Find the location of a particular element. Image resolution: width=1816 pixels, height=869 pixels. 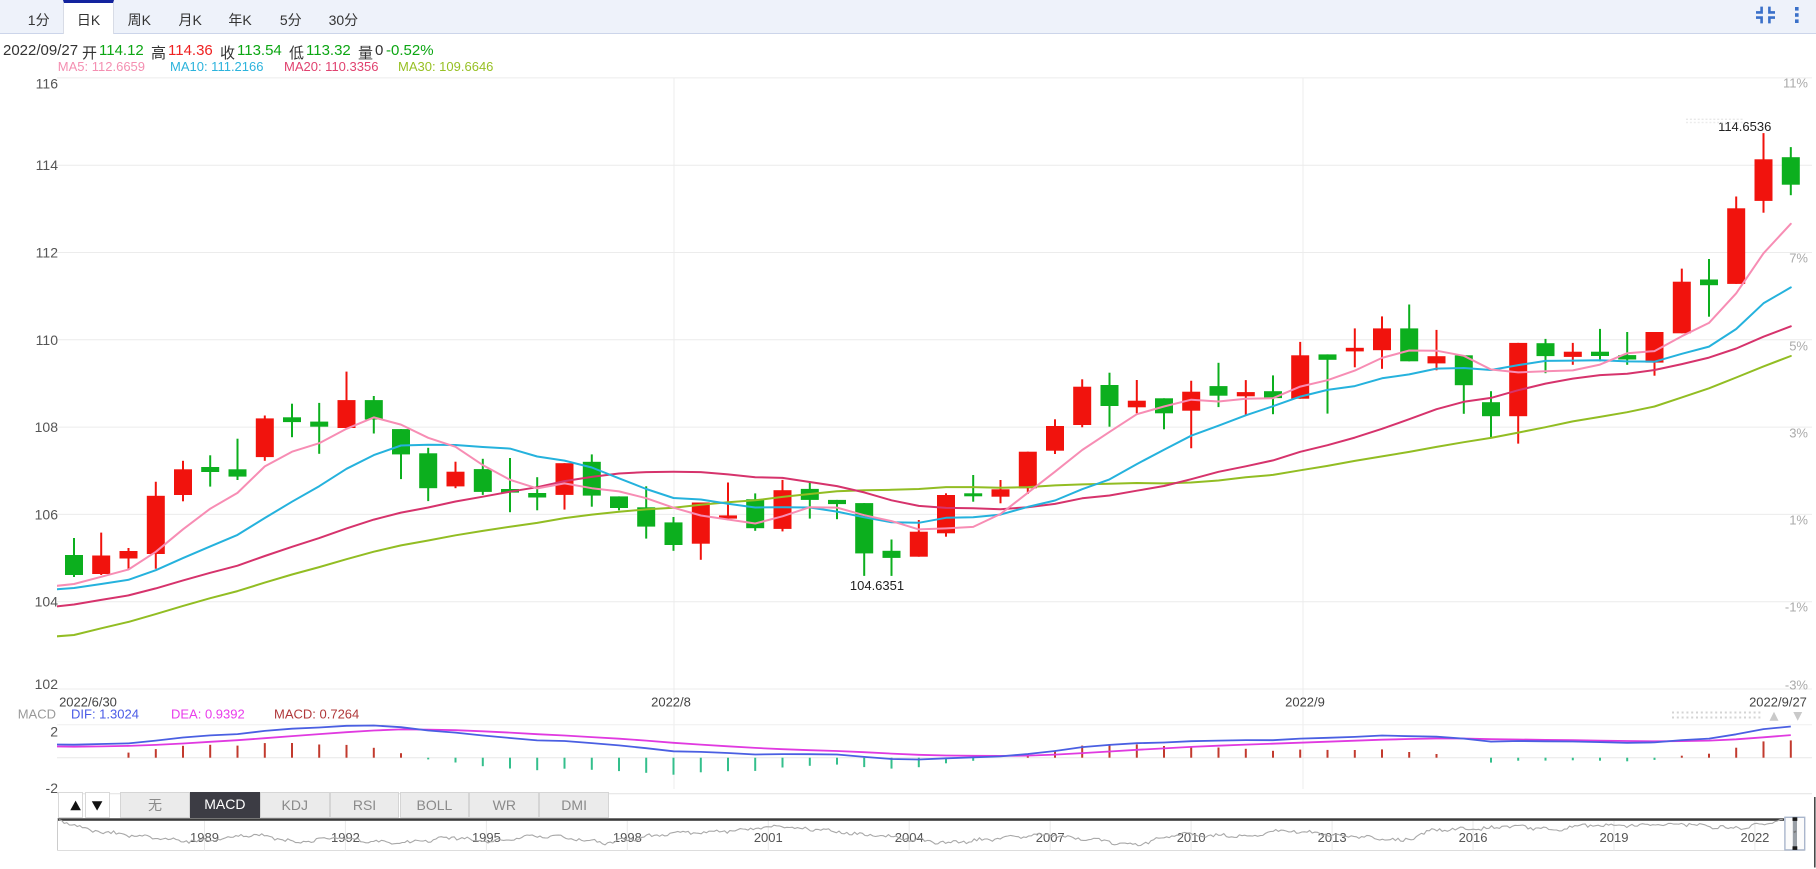

svg-text: 104 is located at coordinates (47, 602).